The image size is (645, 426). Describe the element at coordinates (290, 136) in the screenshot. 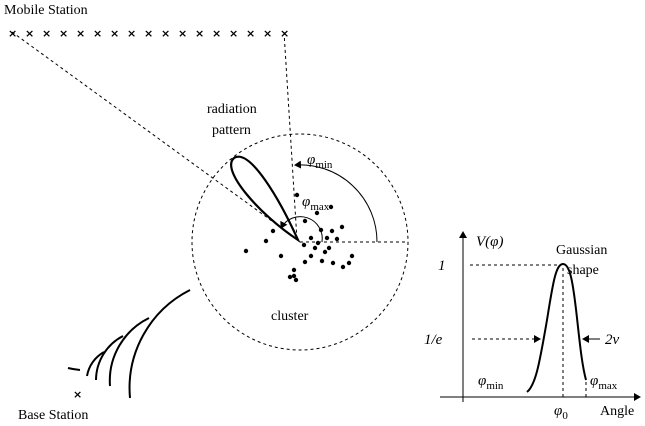

I see `right-path-line` at that location.